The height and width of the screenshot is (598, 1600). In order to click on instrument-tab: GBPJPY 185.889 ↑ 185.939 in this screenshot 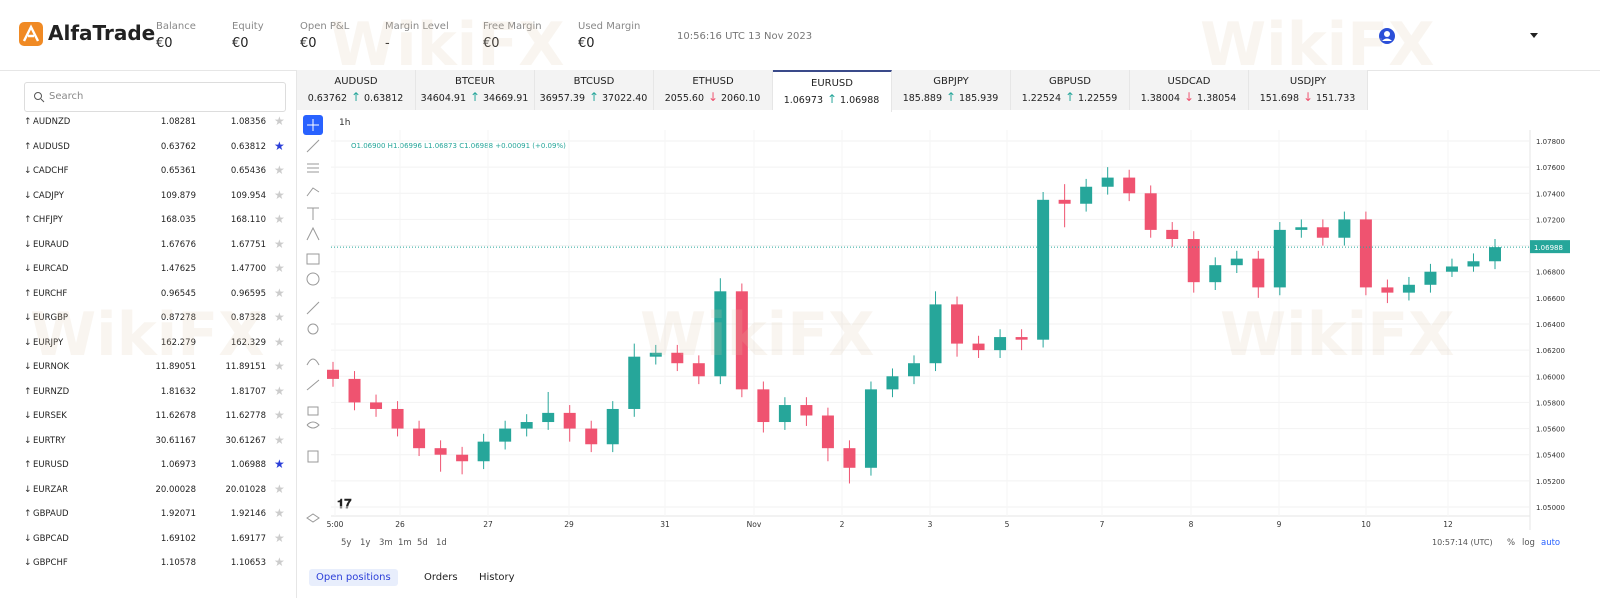, I will do `click(951, 90)`.